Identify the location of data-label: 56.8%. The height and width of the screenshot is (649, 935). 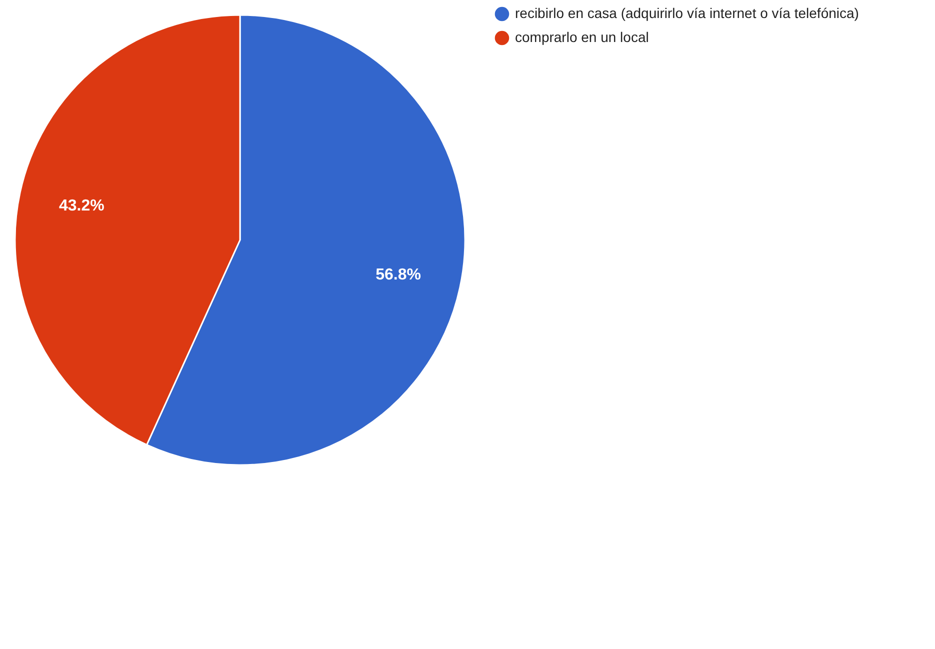
(399, 275).